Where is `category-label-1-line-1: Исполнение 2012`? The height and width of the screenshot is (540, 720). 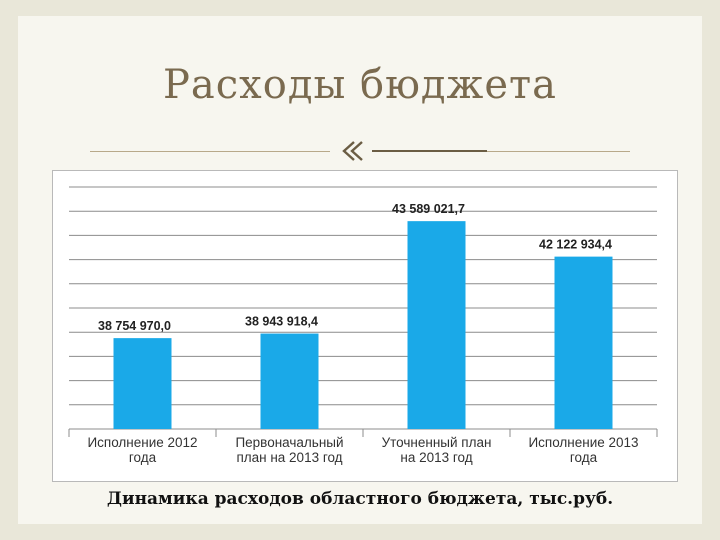
category-label-1-line-1: Исполнение 2012 is located at coordinates (142, 442).